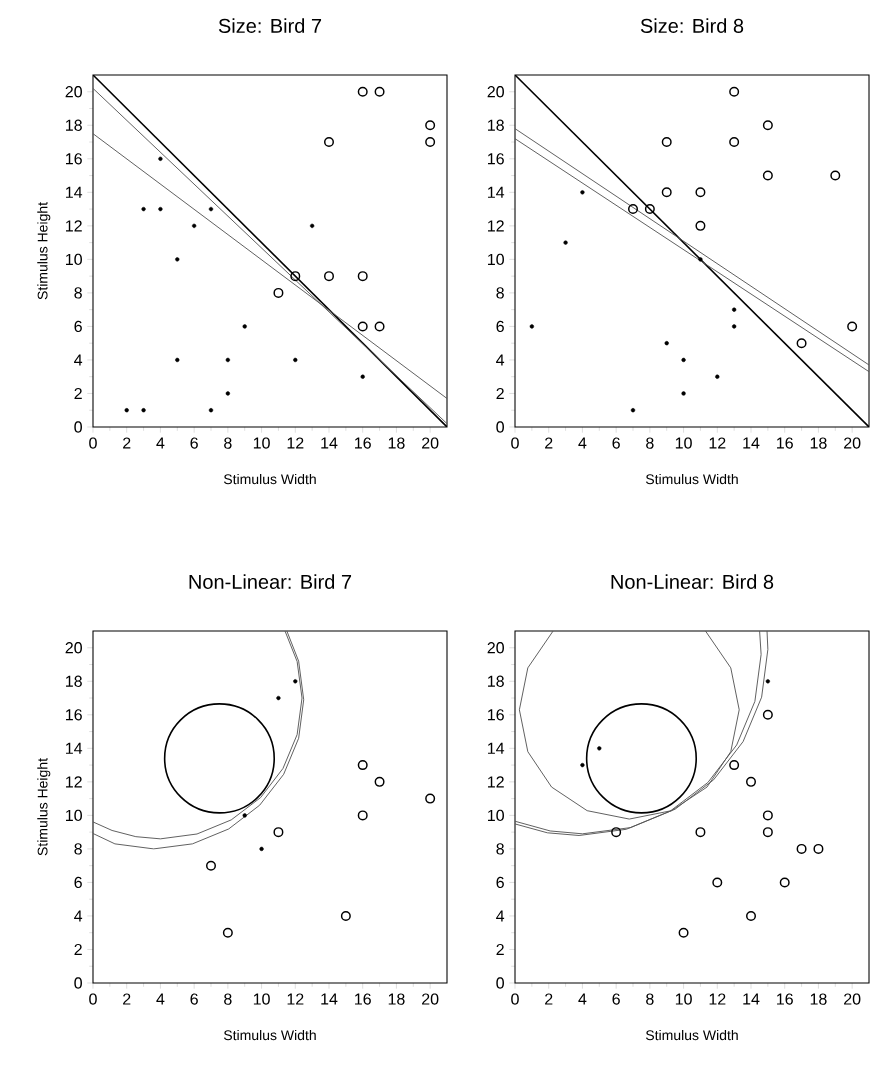 The height and width of the screenshot is (1074, 879). What do you see at coordinates (270, 581) in the screenshot?
I see `chart-title: Non-Linear: Bird 7` at bounding box center [270, 581].